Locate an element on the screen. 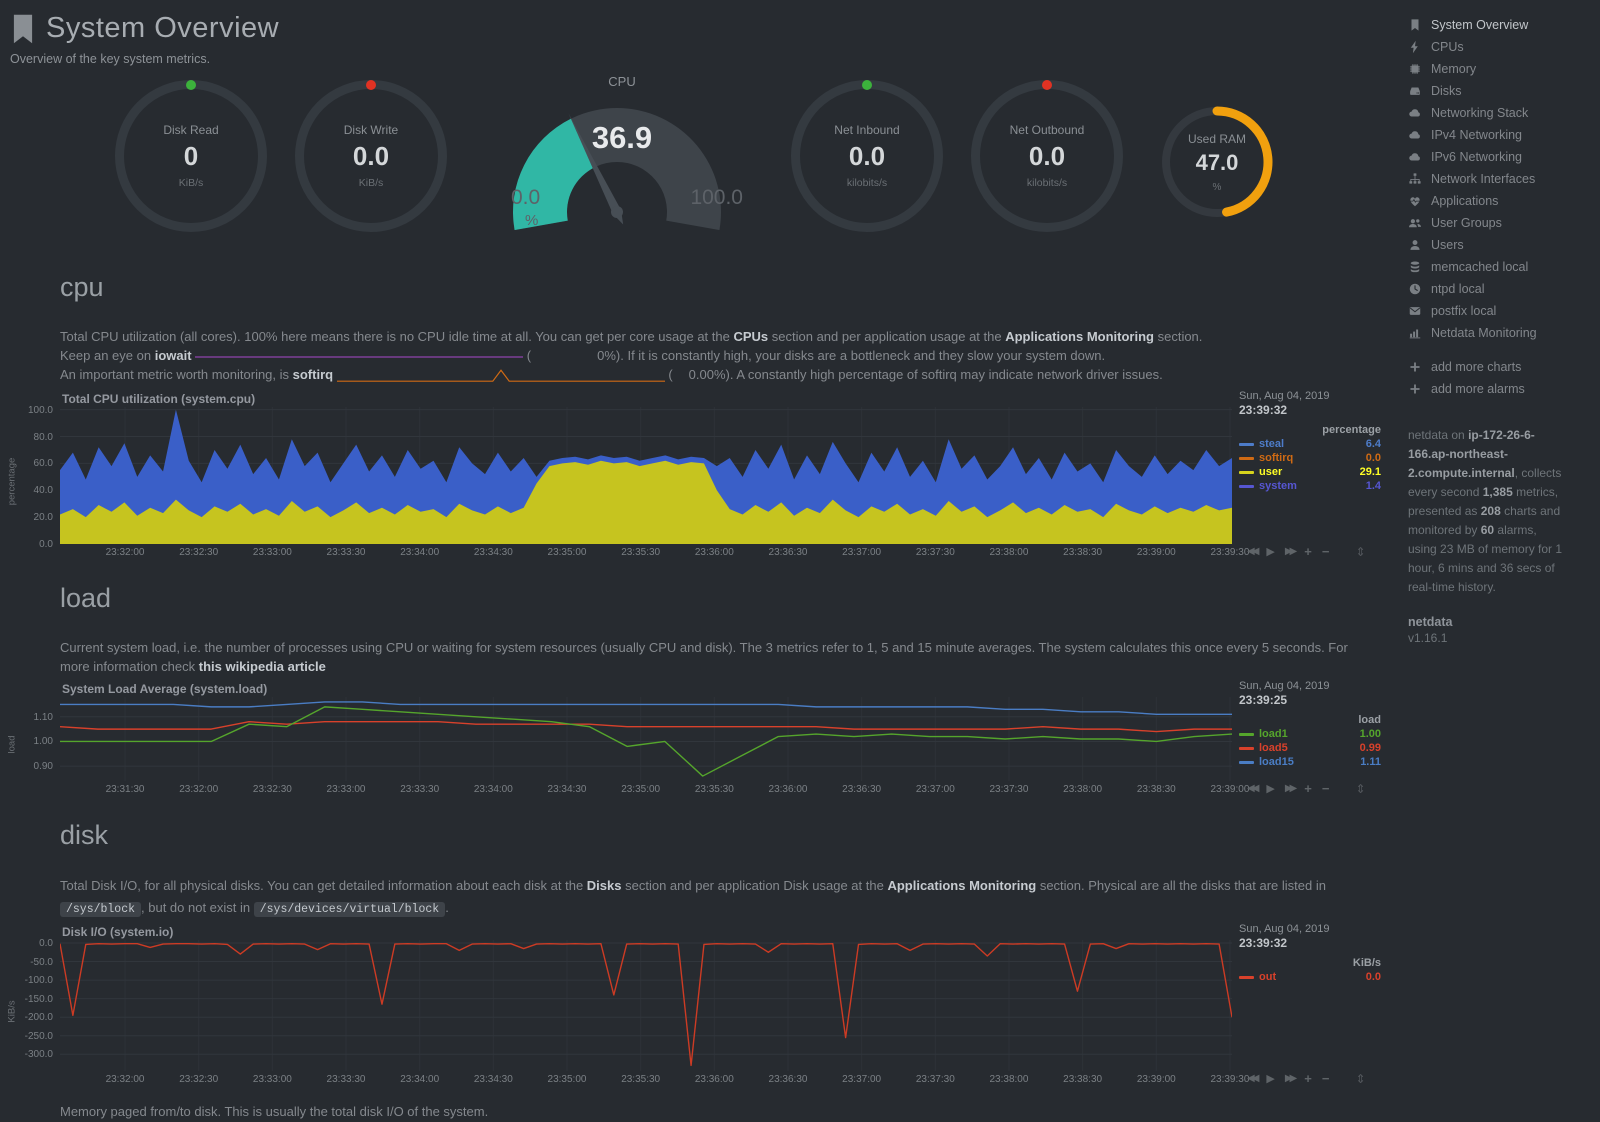 This screenshot has height=1122, width=1600. sidebar-item-networking-stack: Networking Stack is located at coordinates (1500, 113).